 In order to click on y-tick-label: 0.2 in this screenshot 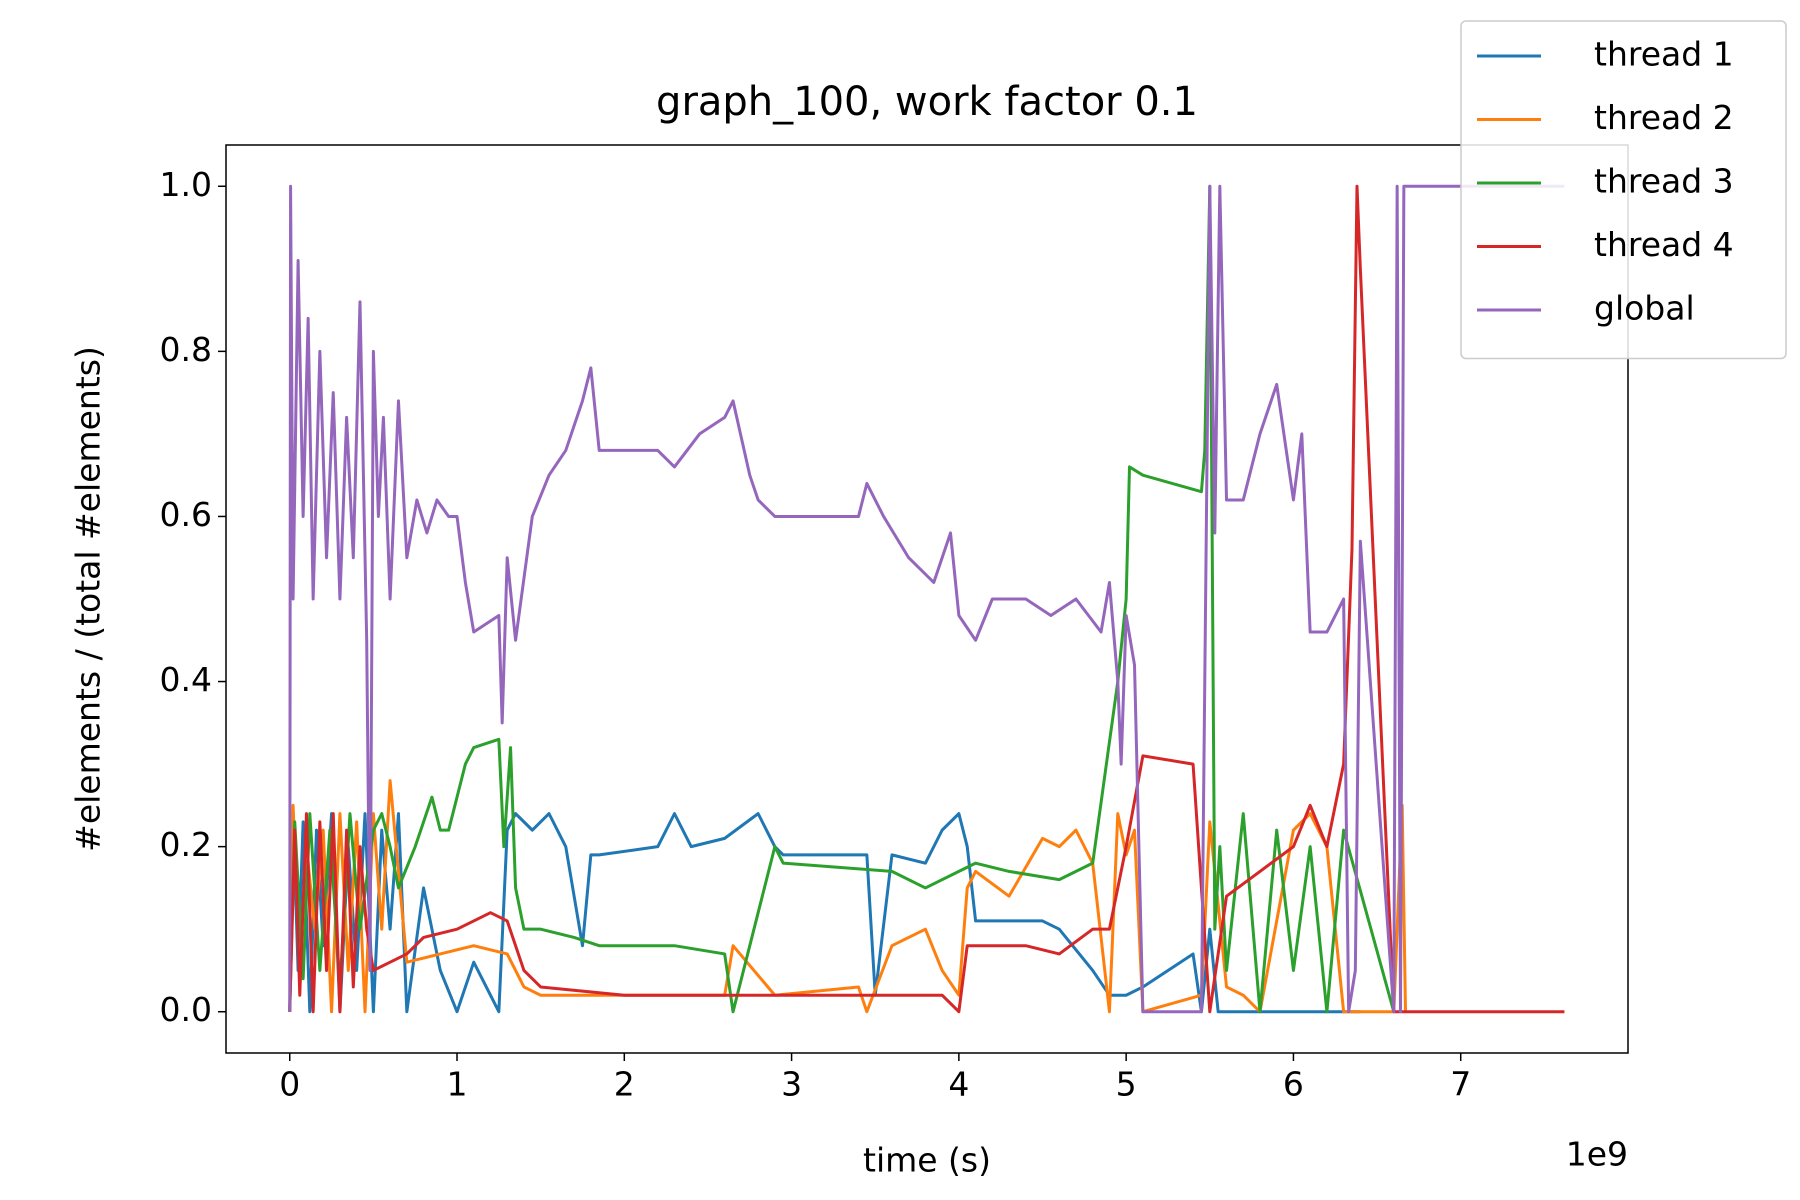, I will do `click(186, 844)`.